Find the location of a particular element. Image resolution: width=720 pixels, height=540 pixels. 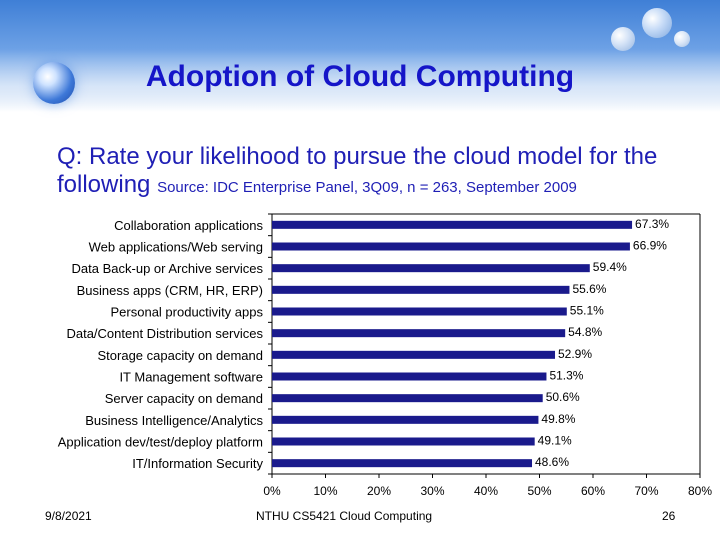

data-label: 67.3% is located at coordinates (652, 224).